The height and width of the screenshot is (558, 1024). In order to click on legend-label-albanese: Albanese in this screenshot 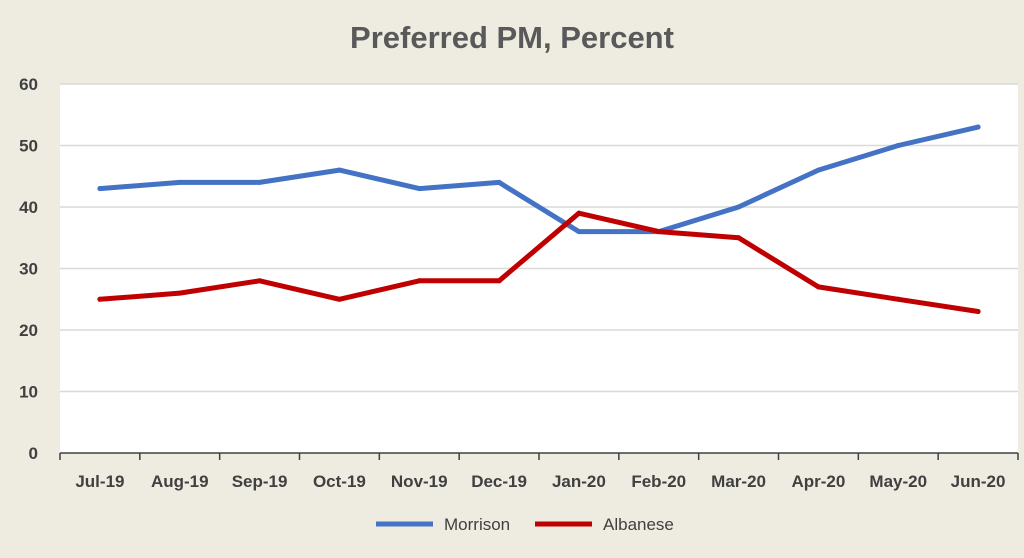, I will do `click(638, 524)`.